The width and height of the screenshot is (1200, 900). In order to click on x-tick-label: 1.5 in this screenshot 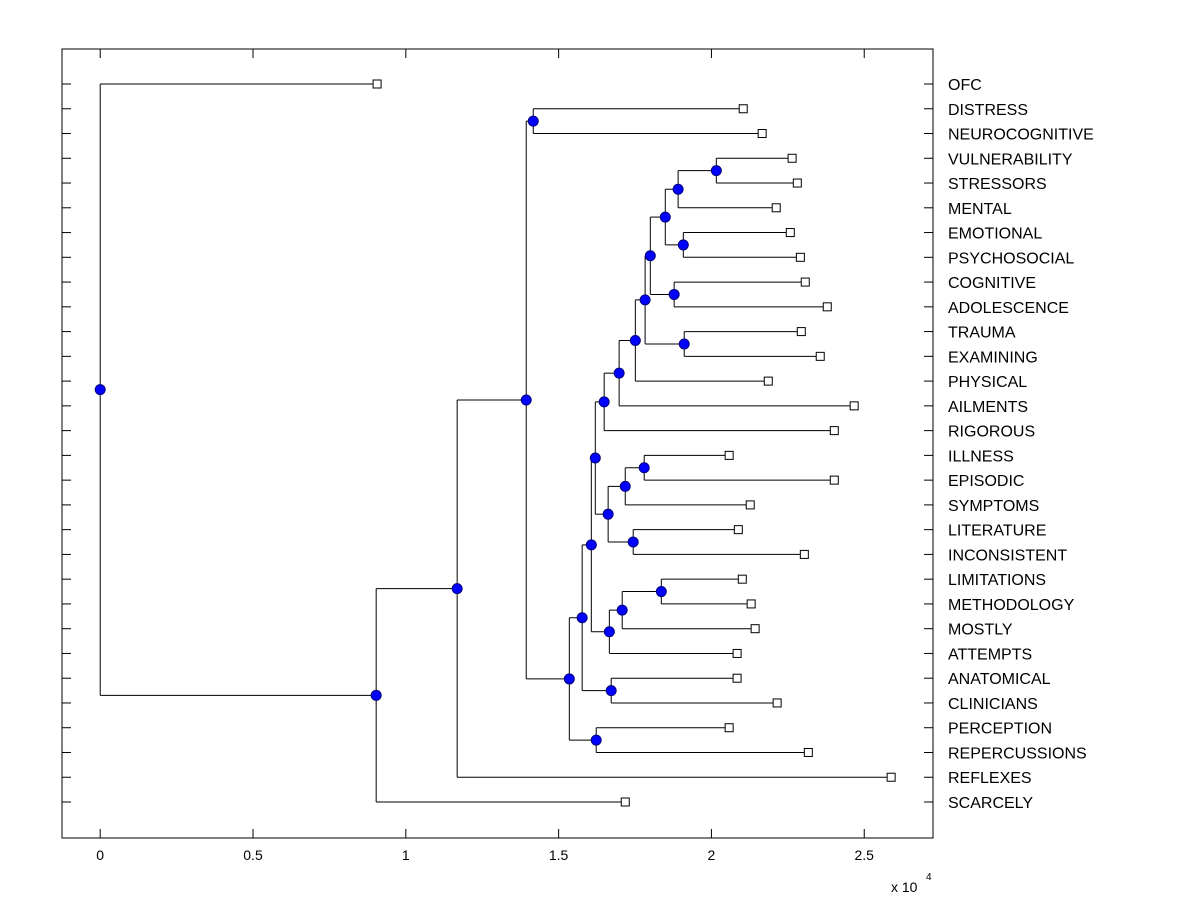, I will do `click(559, 855)`.